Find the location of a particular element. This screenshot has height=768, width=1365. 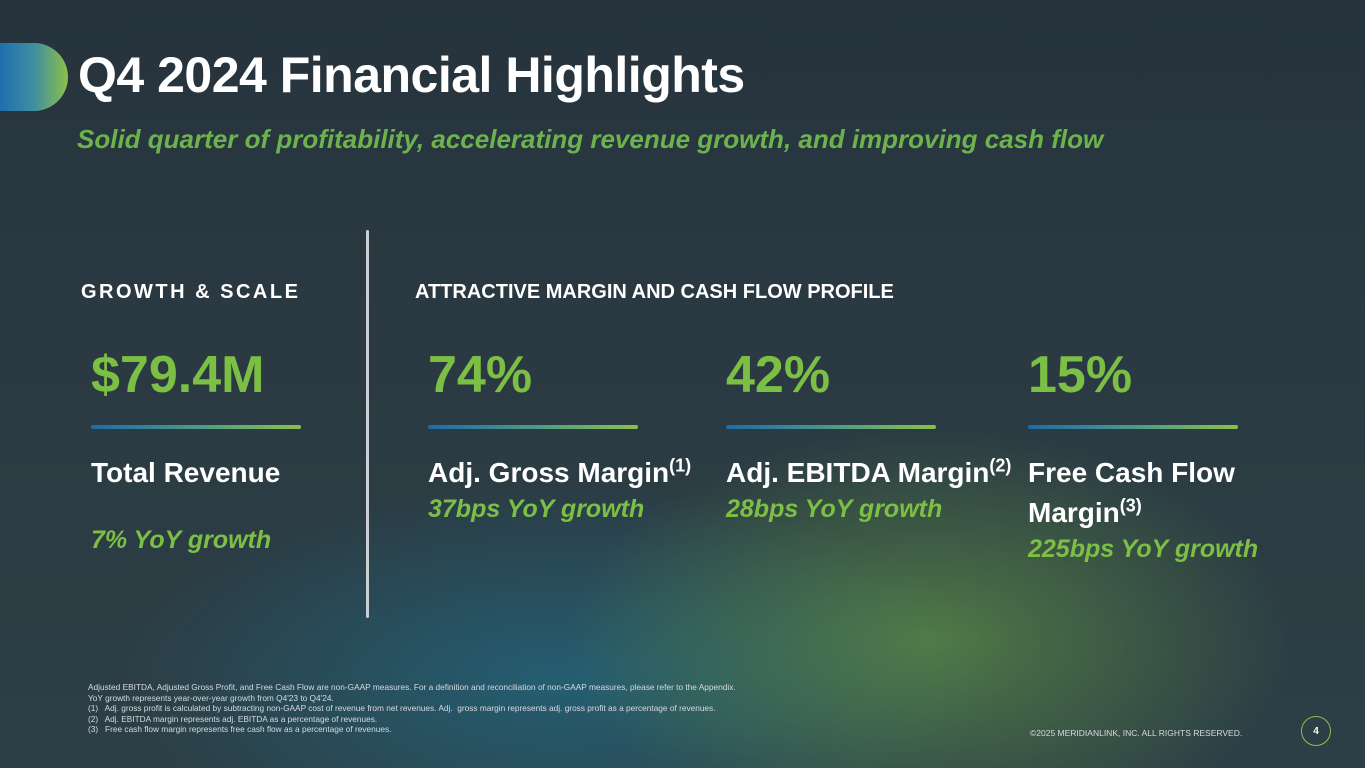

page-title: Q4 2024 Financial Highlights is located at coordinates (411, 75).